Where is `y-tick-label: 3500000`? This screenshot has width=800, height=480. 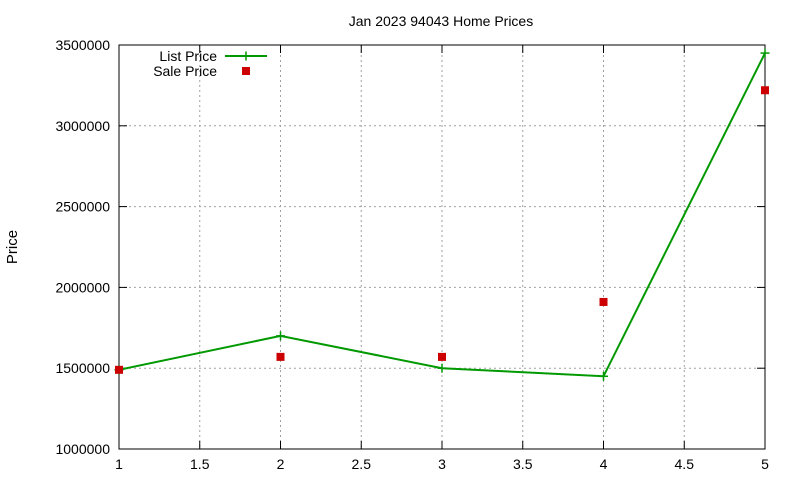 y-tick-label: 3500000 is located at coordinates (82, 45).